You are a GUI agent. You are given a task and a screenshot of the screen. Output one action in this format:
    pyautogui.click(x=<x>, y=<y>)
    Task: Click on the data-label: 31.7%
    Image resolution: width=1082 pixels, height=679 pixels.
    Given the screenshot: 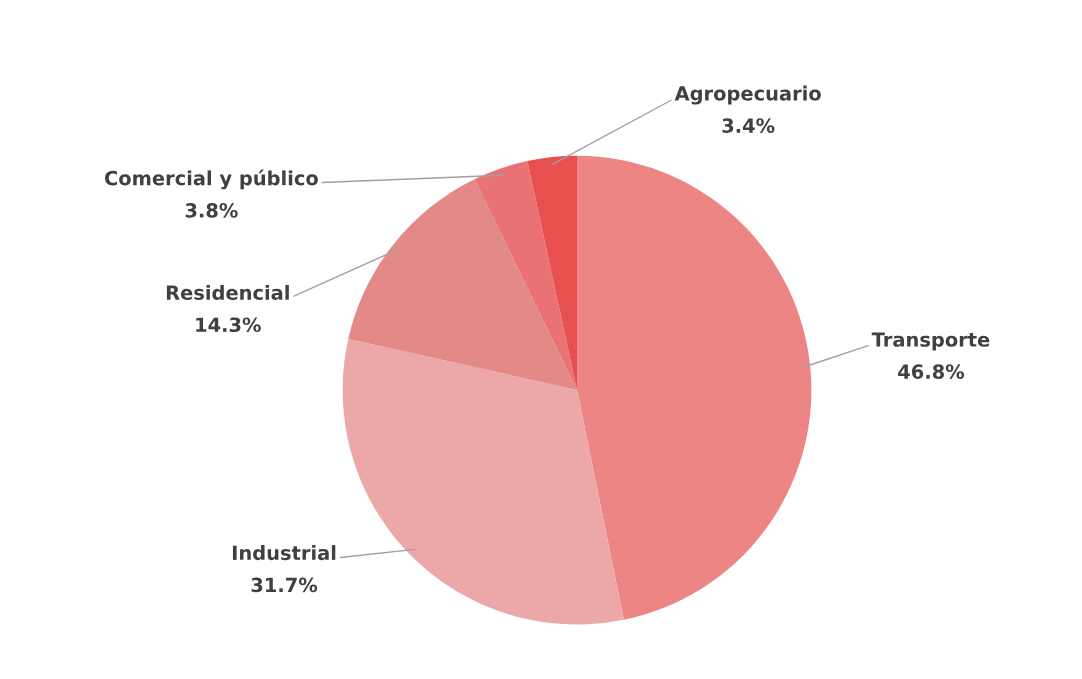 What is the action you would take?
    pyautogui.click(x=284, y=585)
    